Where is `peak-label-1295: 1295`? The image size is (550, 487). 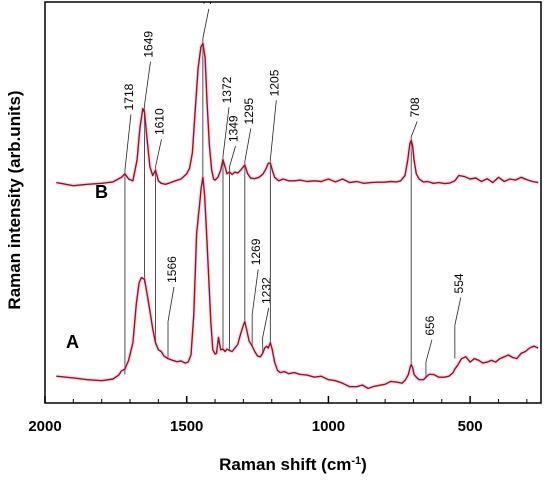
peak-label-1295: 1295 is located at coordinates (249, 110).